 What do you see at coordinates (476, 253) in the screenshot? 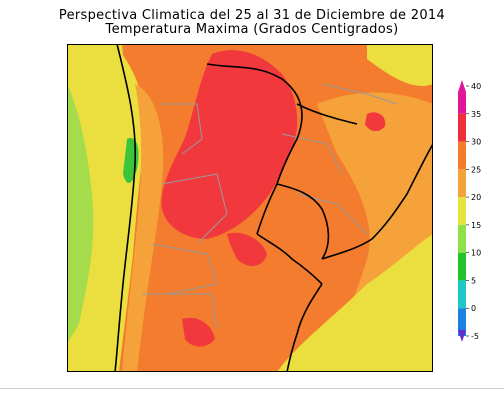
I see `legend-tick-label: 10` at bounding box center [476, 253].